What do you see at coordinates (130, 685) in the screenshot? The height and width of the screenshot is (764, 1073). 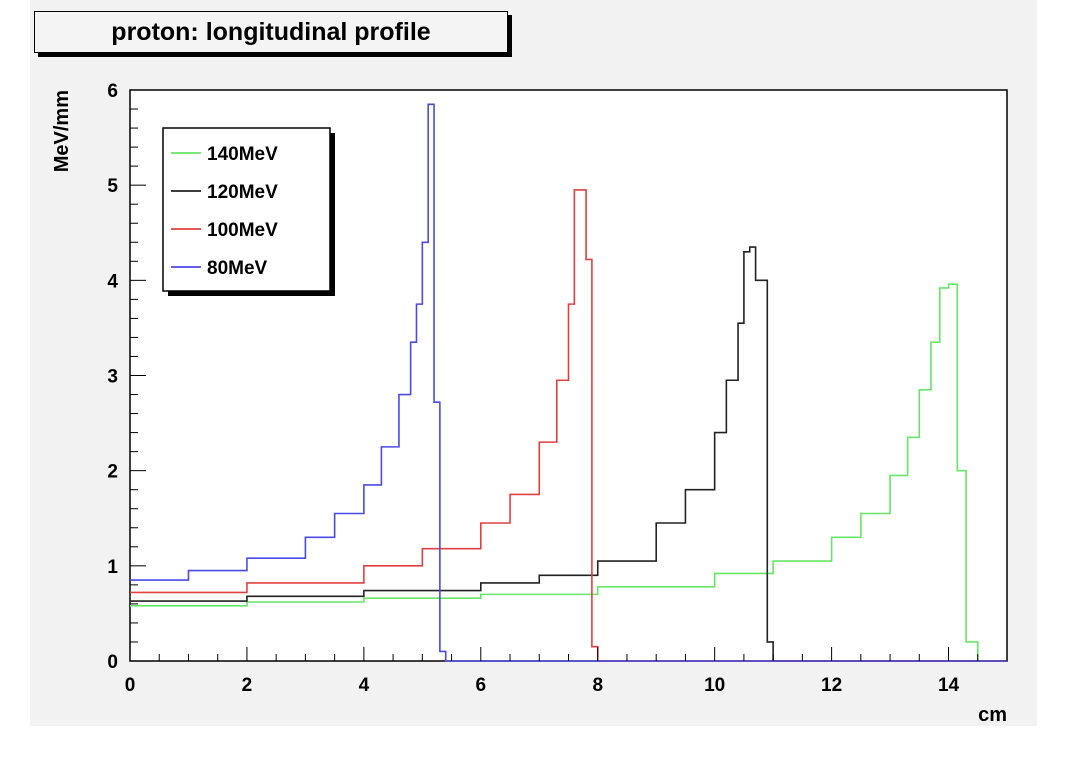 I see `x-tick-label: 0` at bounding box center [130, 685].